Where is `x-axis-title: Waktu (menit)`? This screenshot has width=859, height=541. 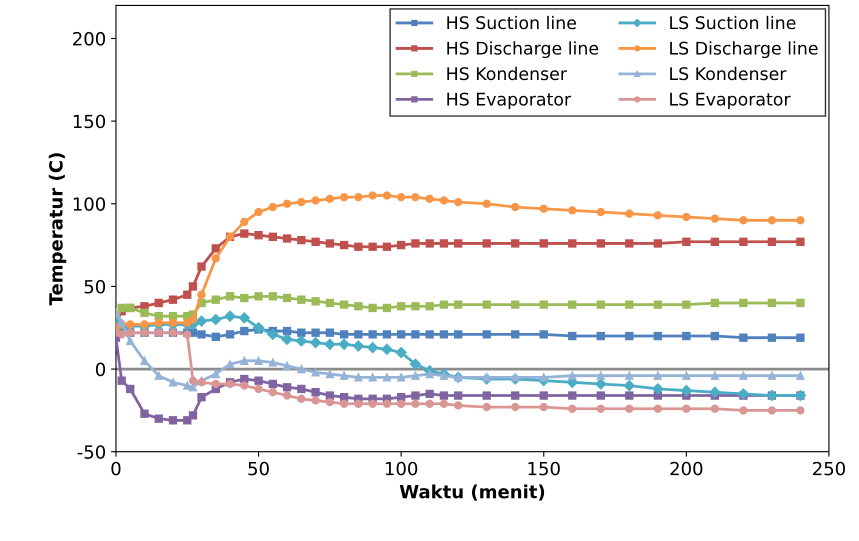
x-axis-title: Waktu (menit) is located at coordinates (472, 492).